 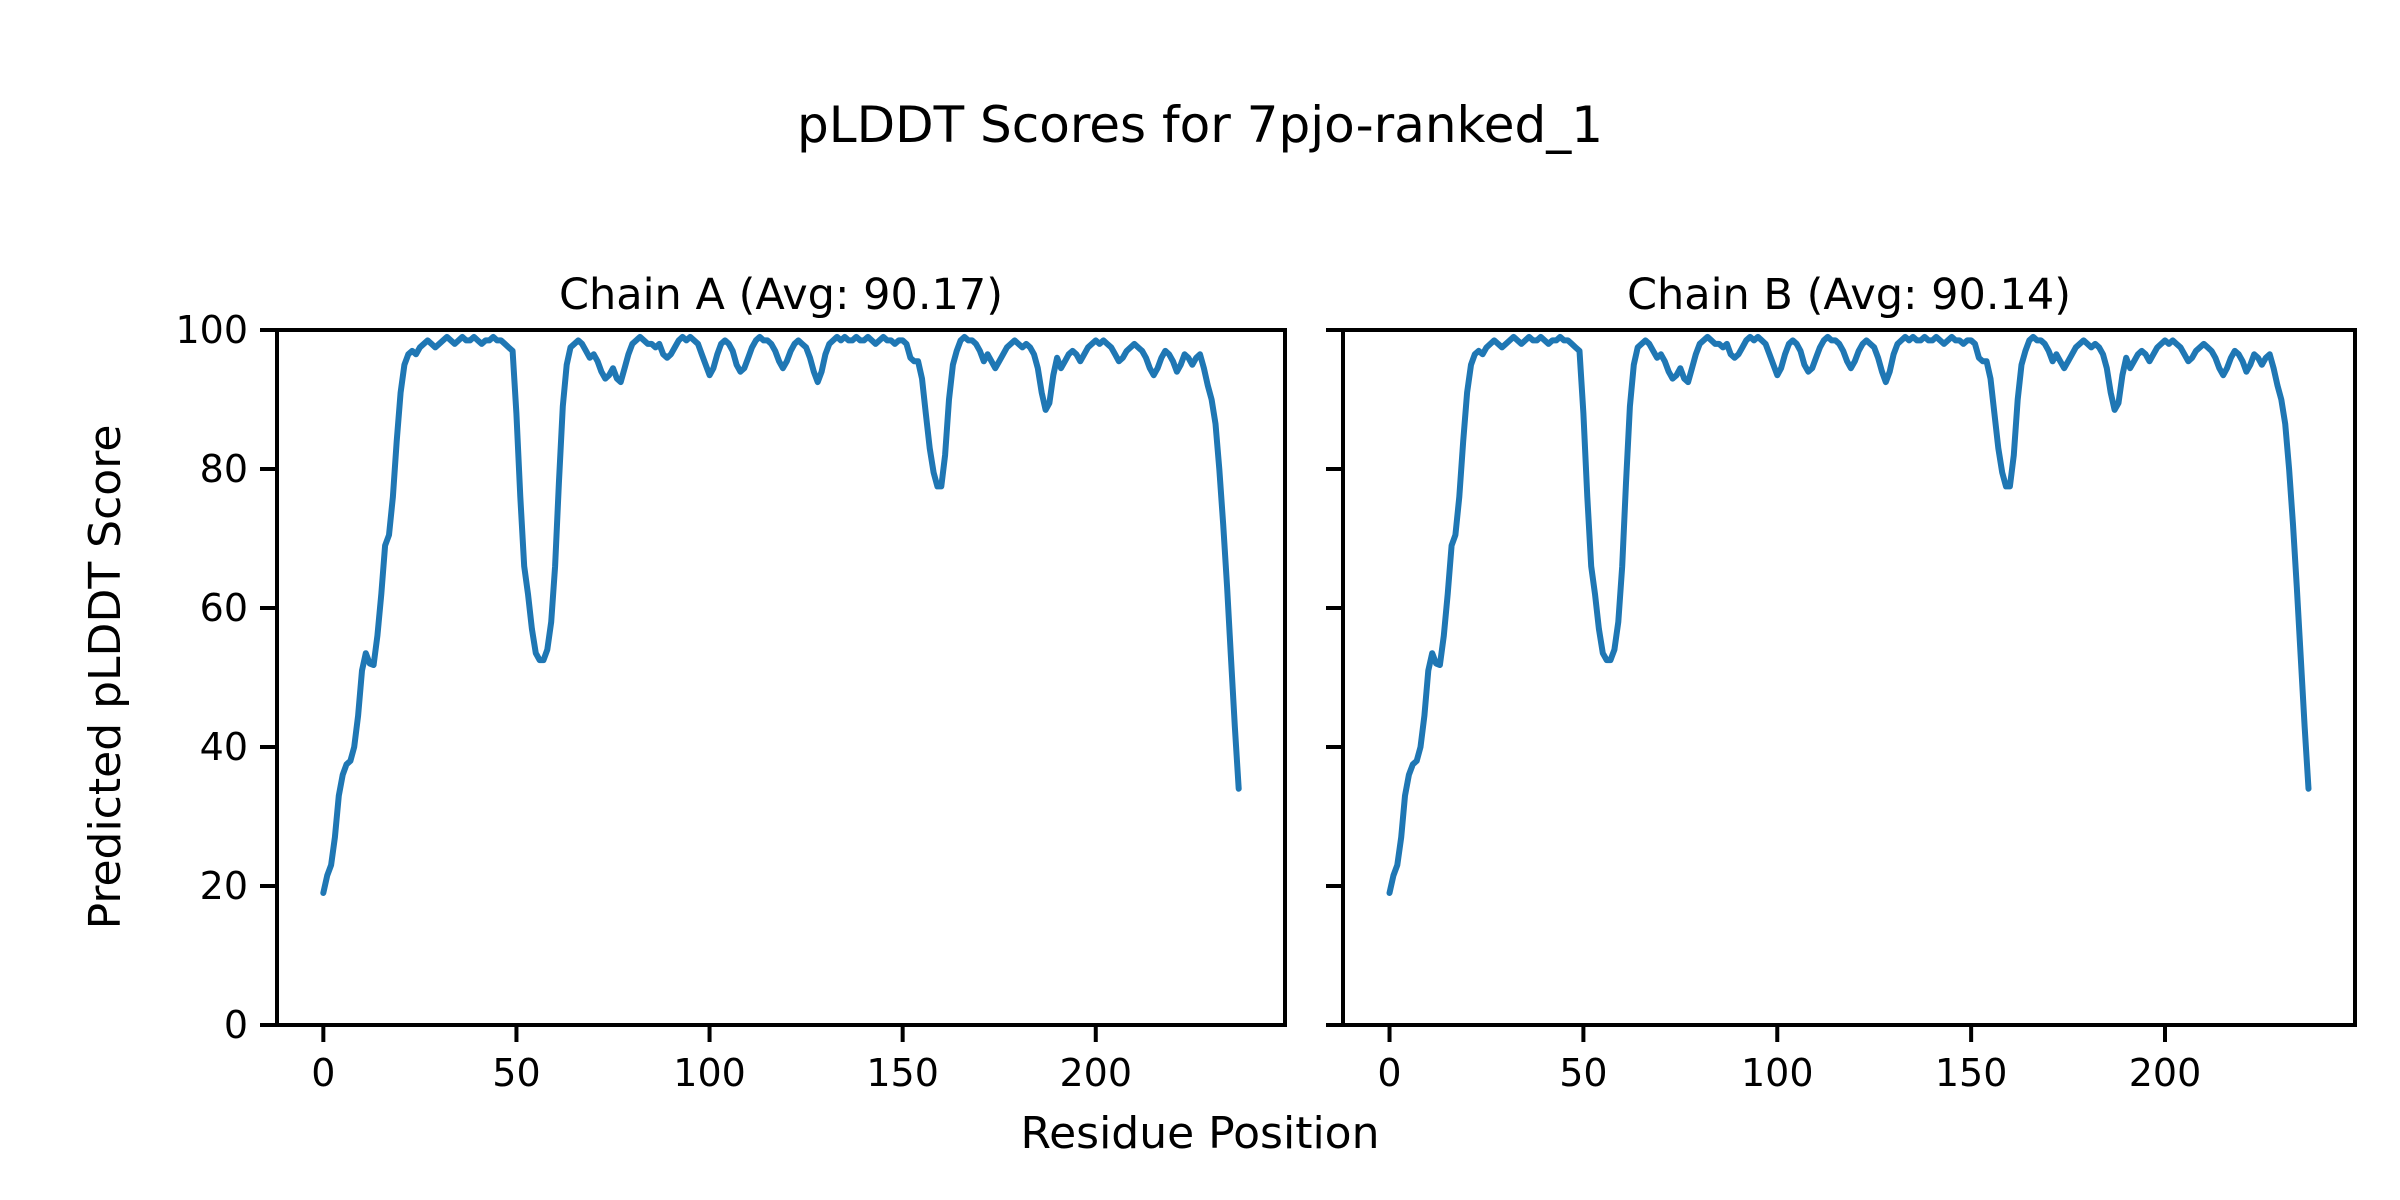 I want to click on y-tick-label: 60, so click(x=224, y=608).